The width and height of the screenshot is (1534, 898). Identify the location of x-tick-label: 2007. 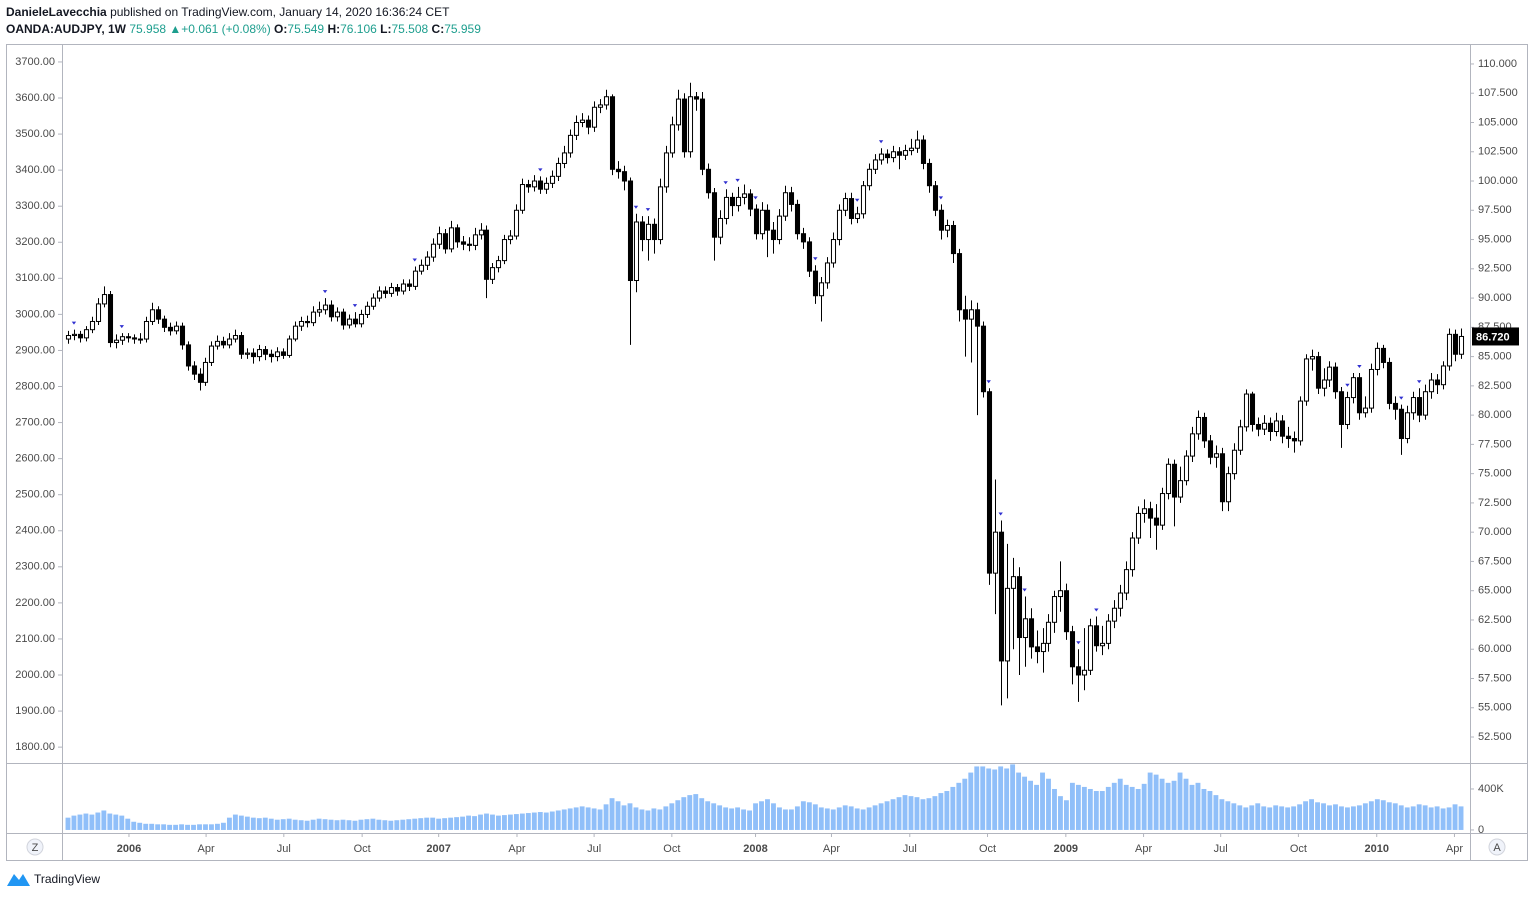
(438, 849).